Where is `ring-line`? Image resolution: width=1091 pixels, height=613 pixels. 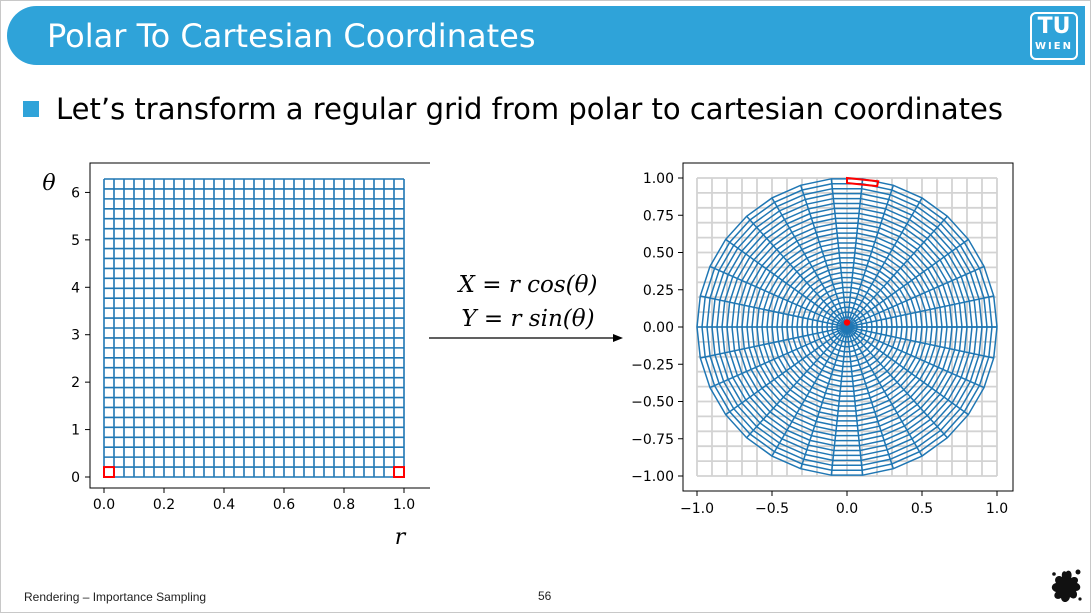
ring-line is located at coordinates (847, 327).